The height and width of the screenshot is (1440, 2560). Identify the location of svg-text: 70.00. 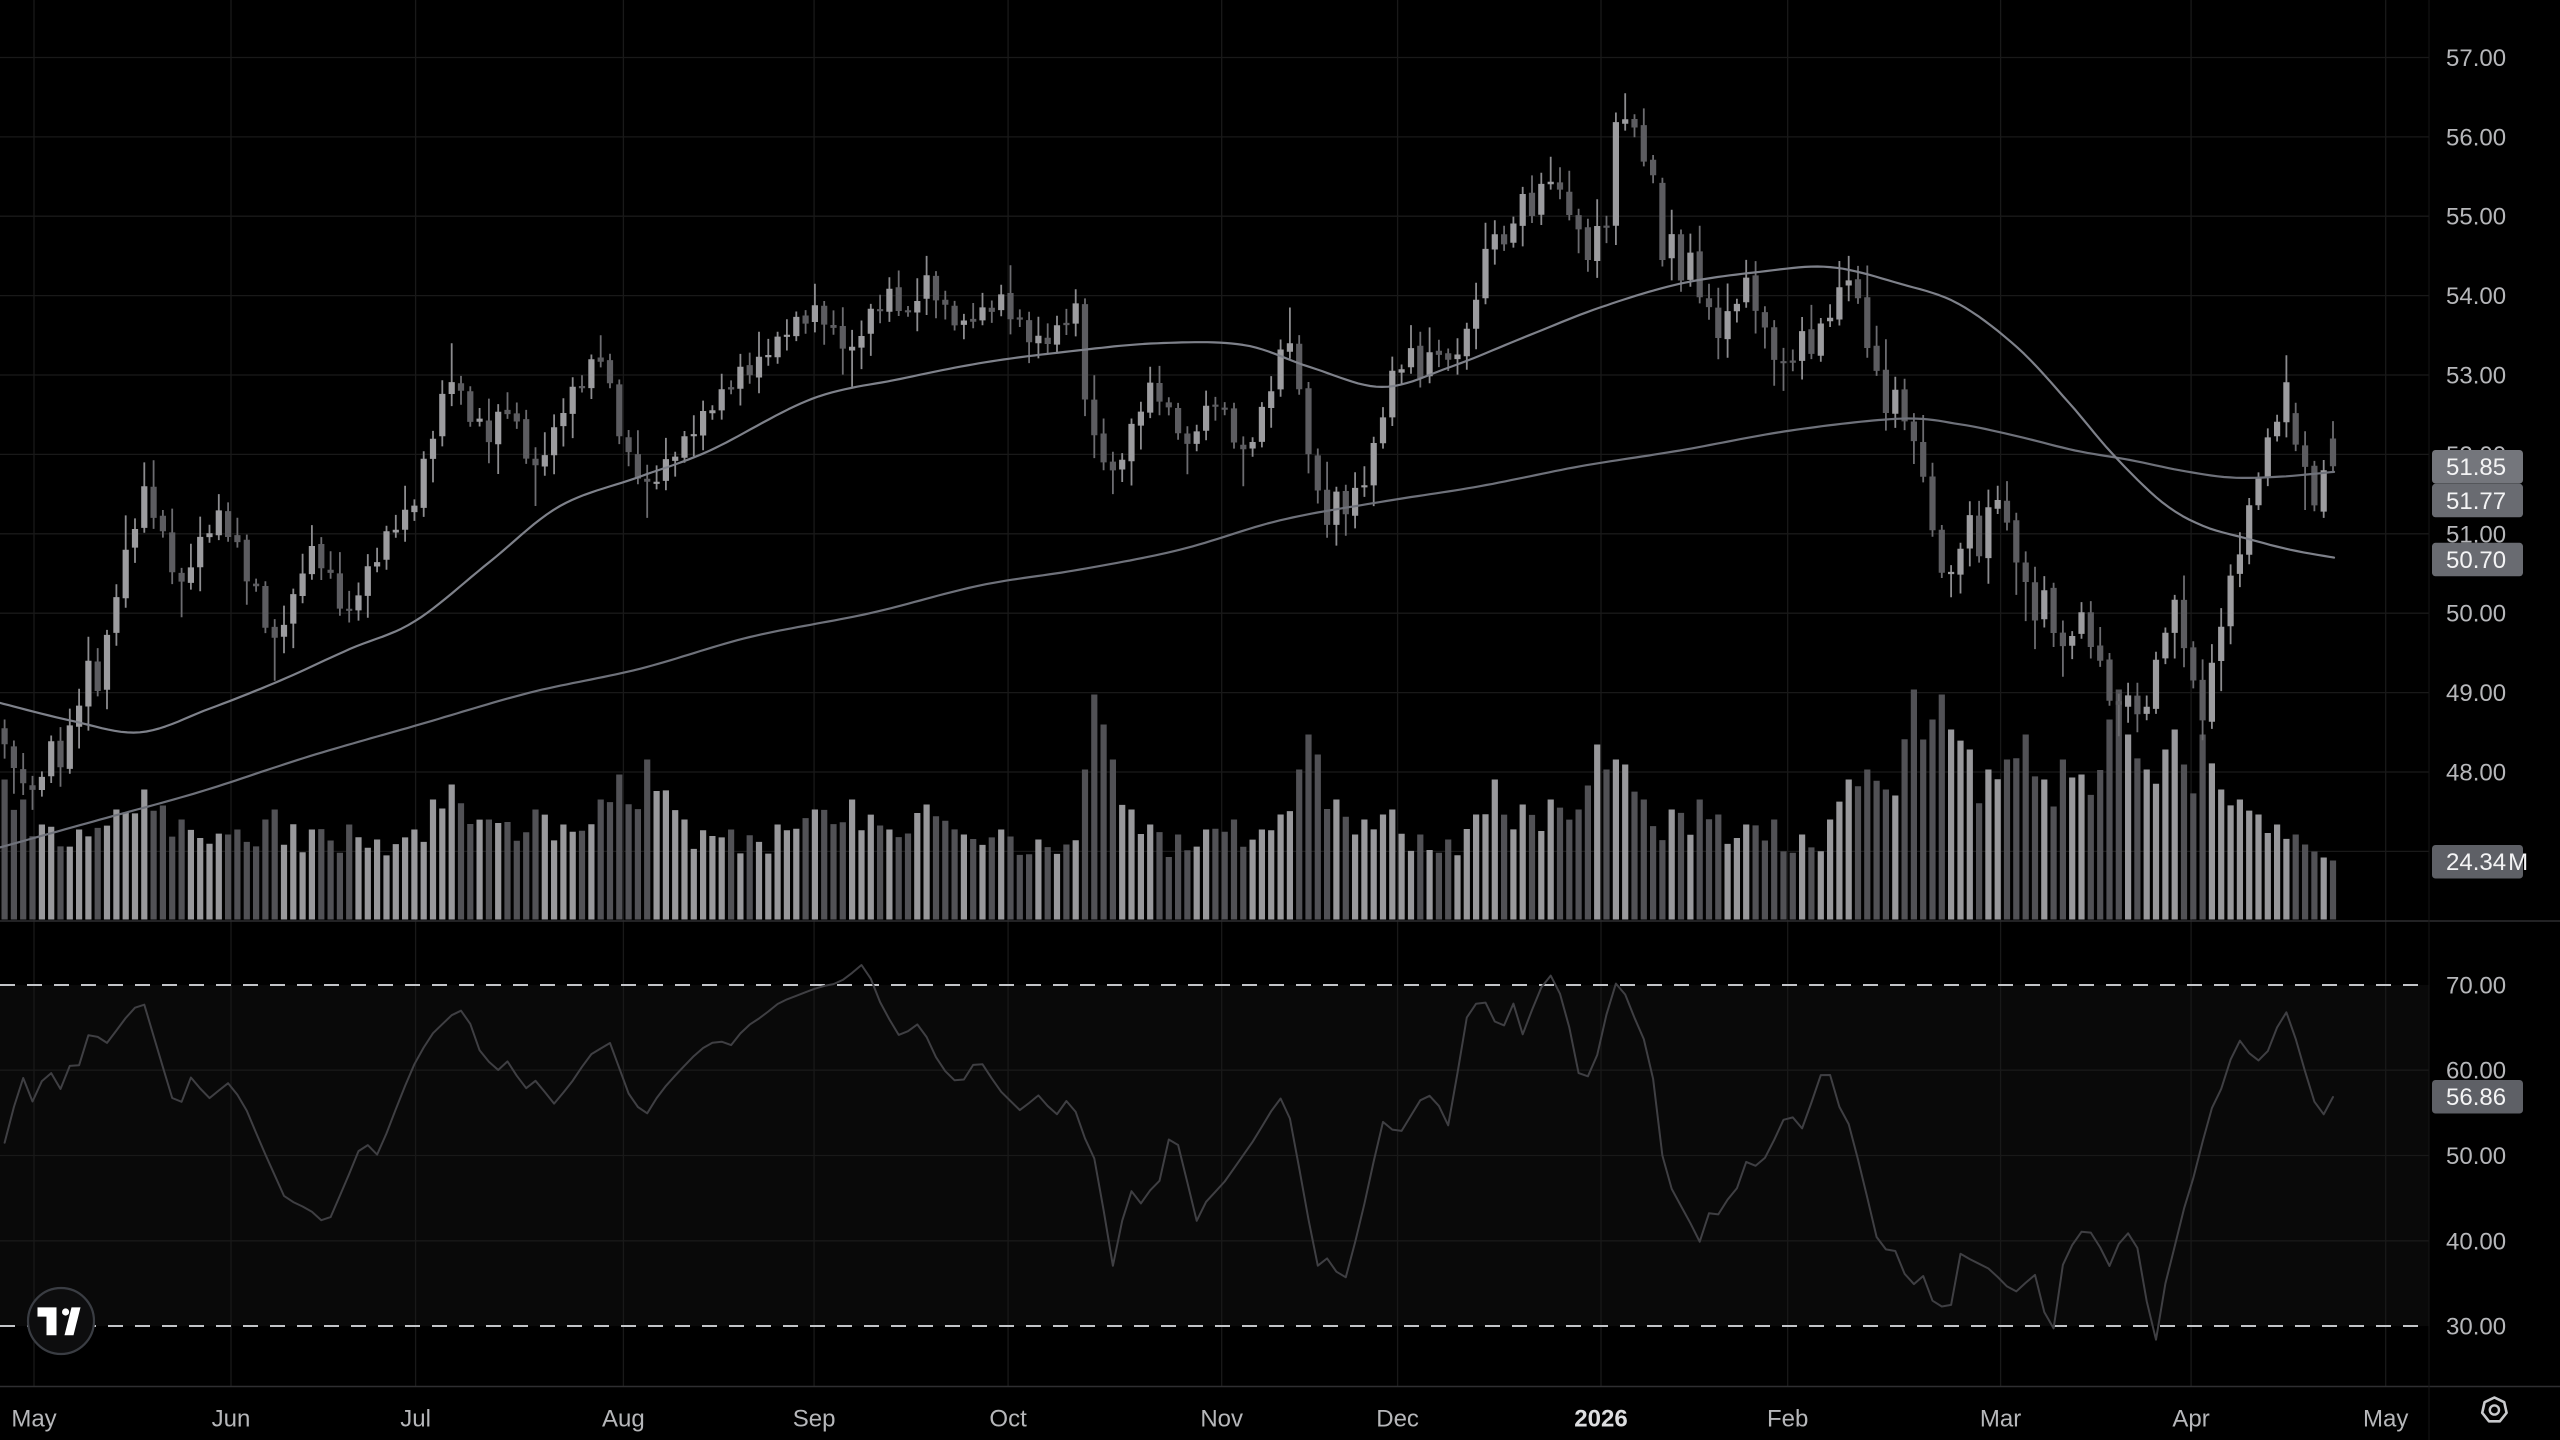
(2476, 986).